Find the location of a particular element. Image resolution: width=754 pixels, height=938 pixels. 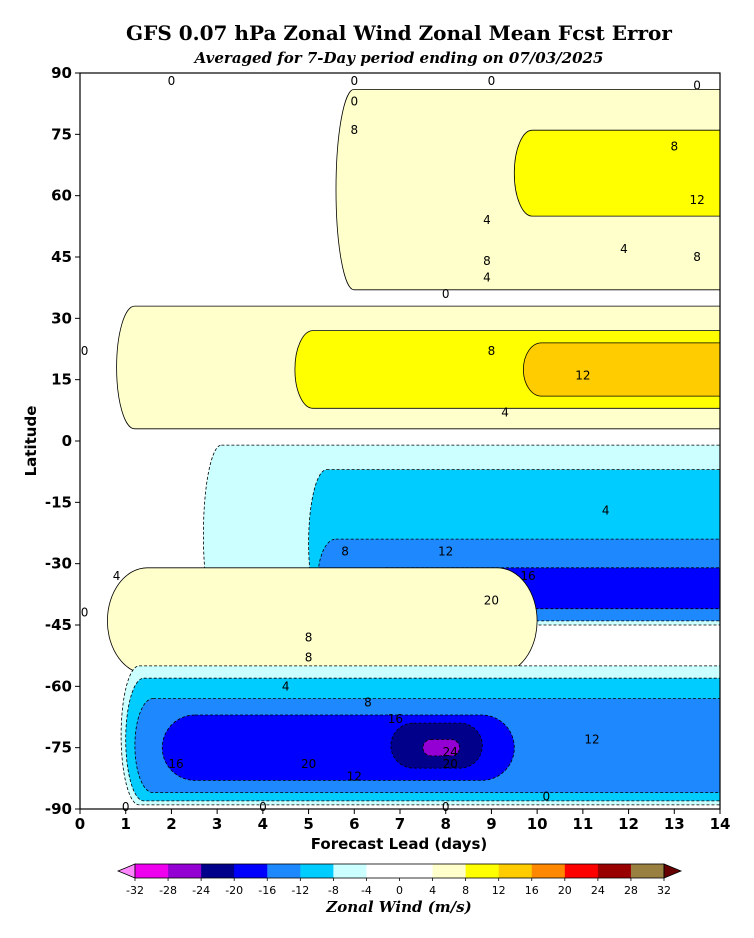

contour-label-33: 12 is located at coordinates (354, 776).